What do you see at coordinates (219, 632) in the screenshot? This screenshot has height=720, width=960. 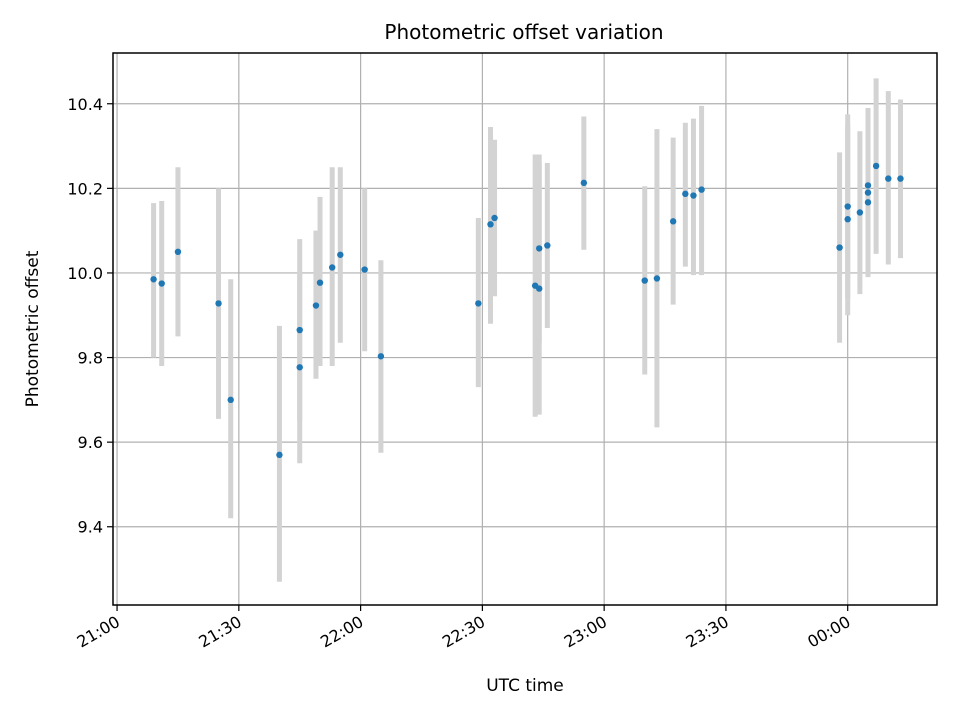 I see `x-tick-label: 21:30` at bounding box center [219, 632].